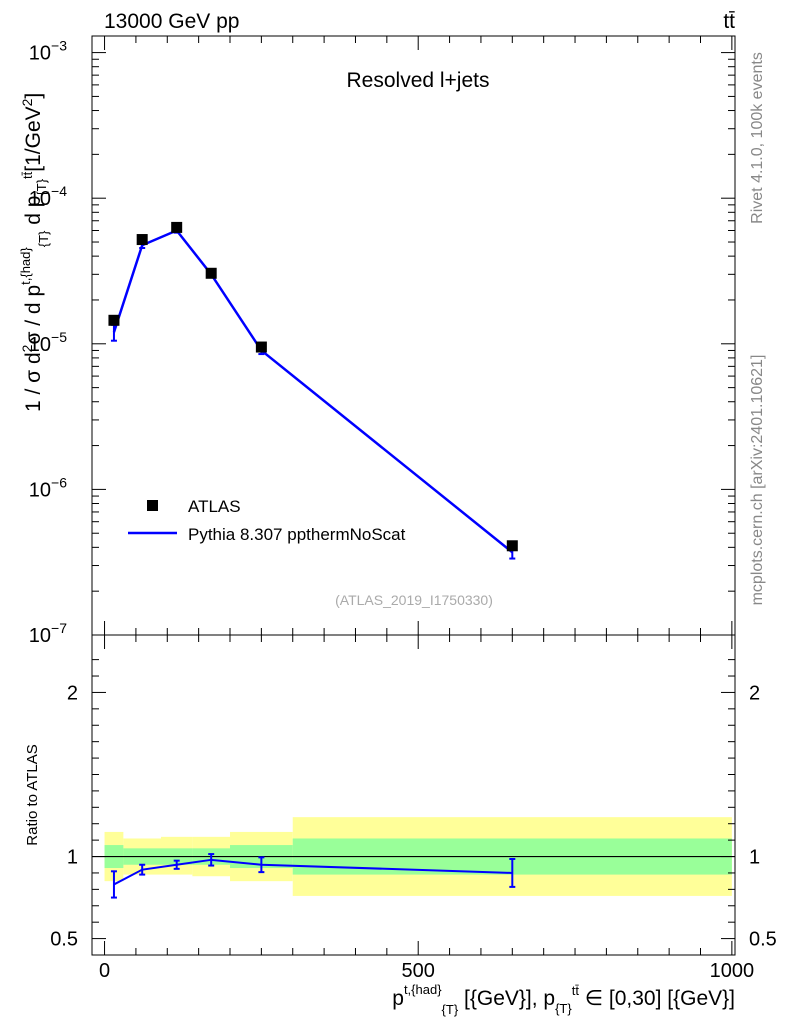 Image resolution: width=786 pixels, height=1024 pixels. I want to click on ratio-xtick-label: 0, so click(104, 971).